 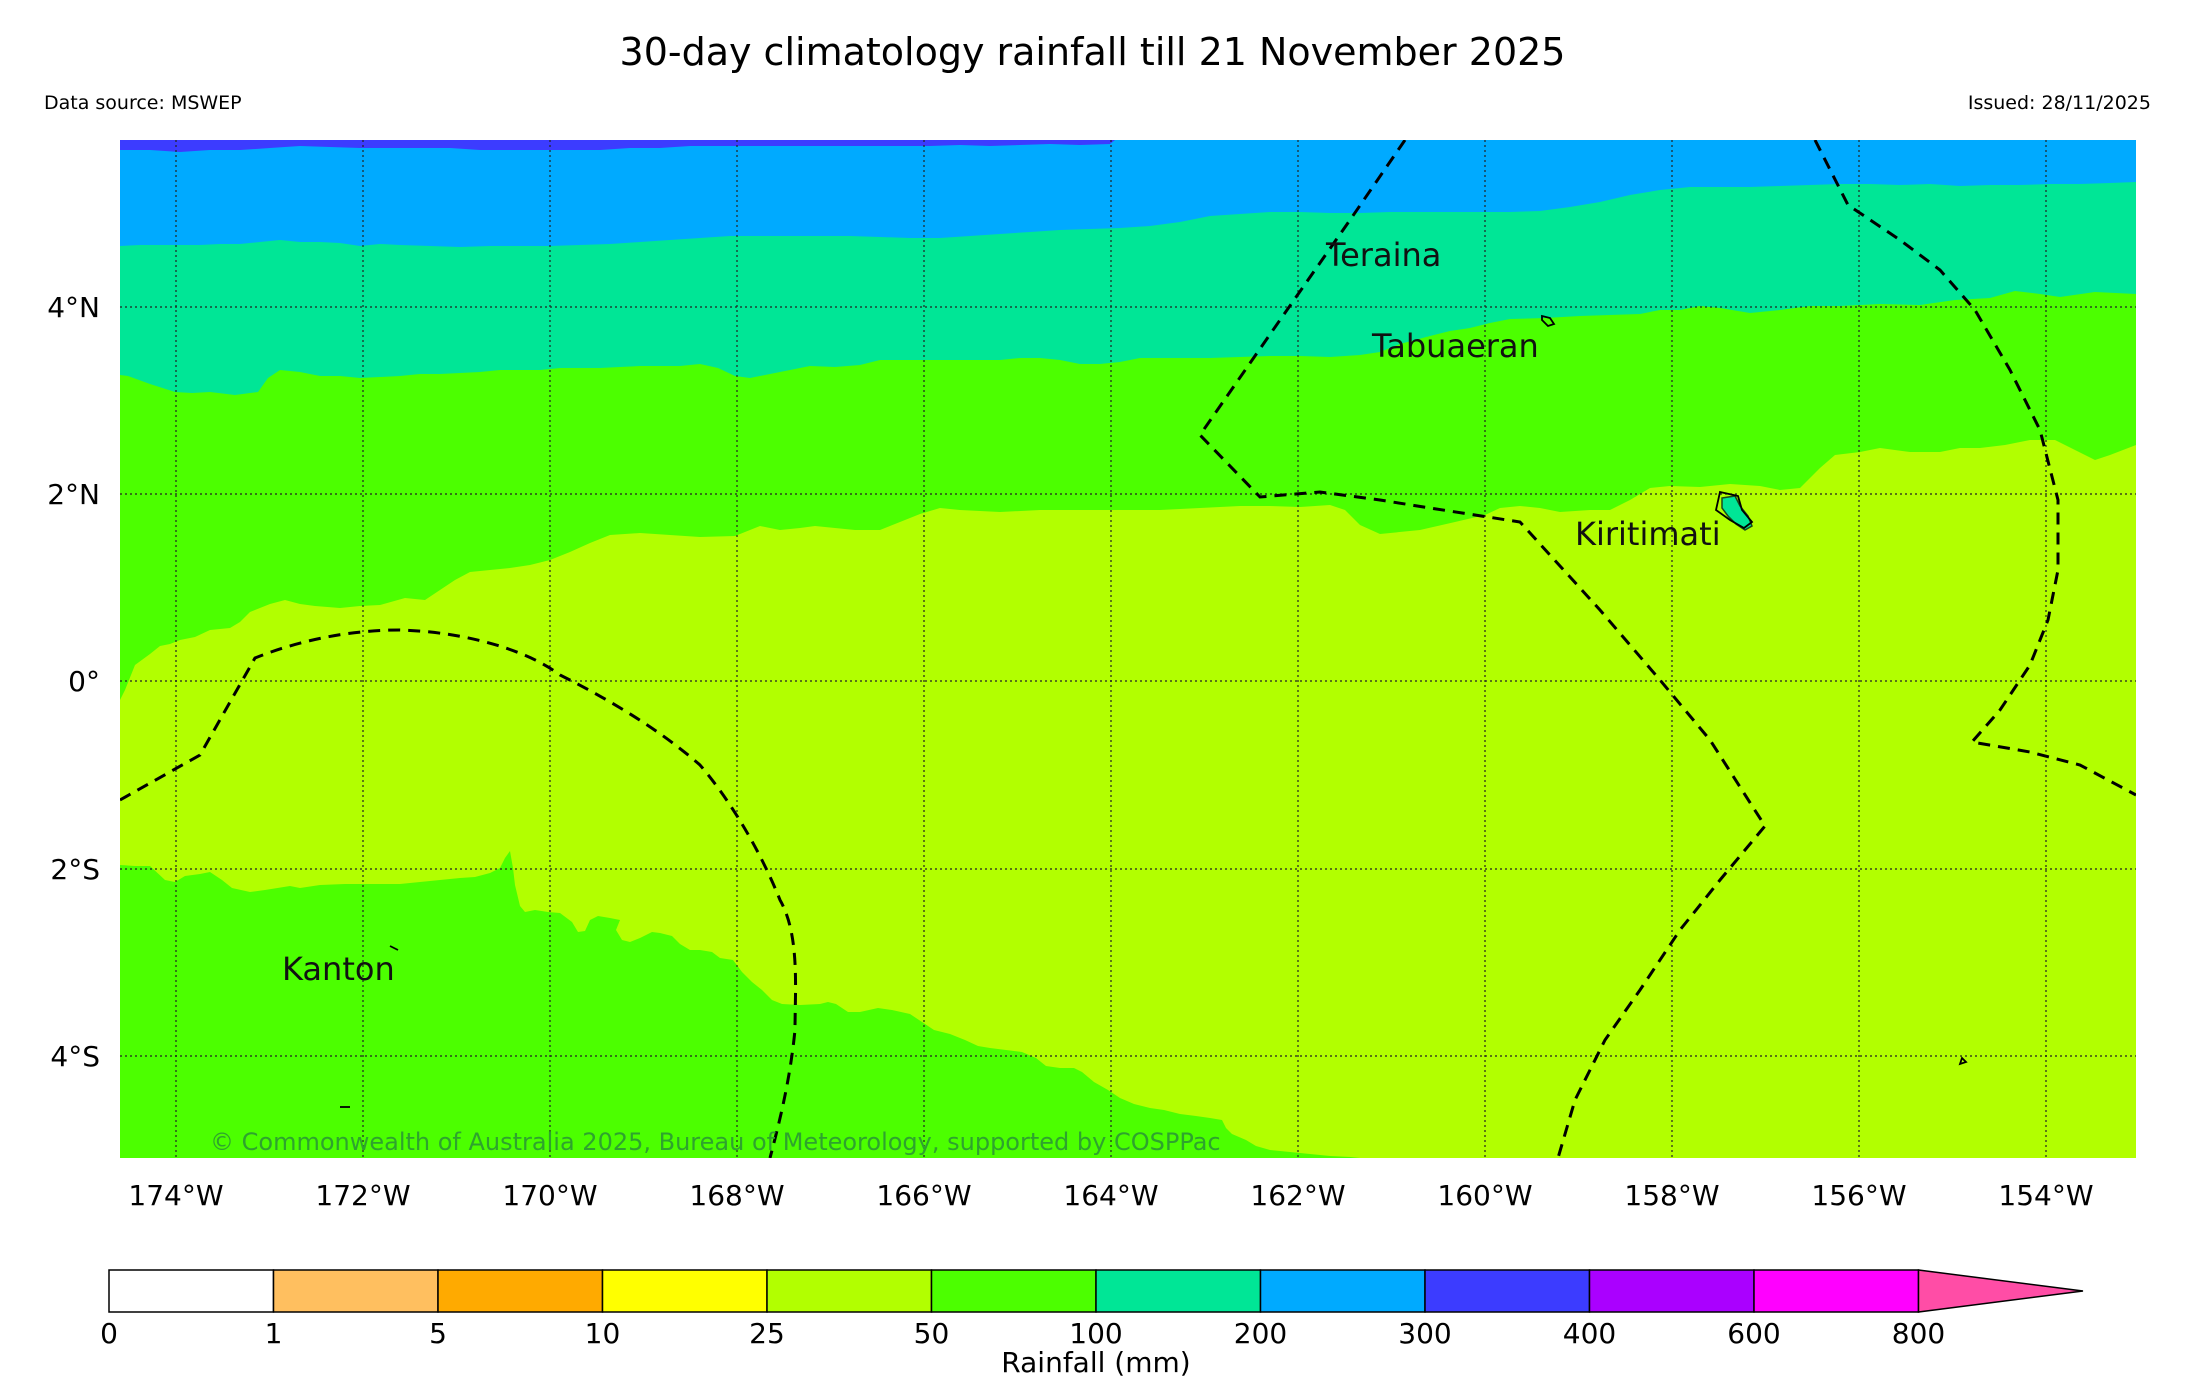 What do you see at coordinates (1110, 1195) in the screenshot?
I see `lon-label-164w: 164°W` at bounding box center [1110, 1195].